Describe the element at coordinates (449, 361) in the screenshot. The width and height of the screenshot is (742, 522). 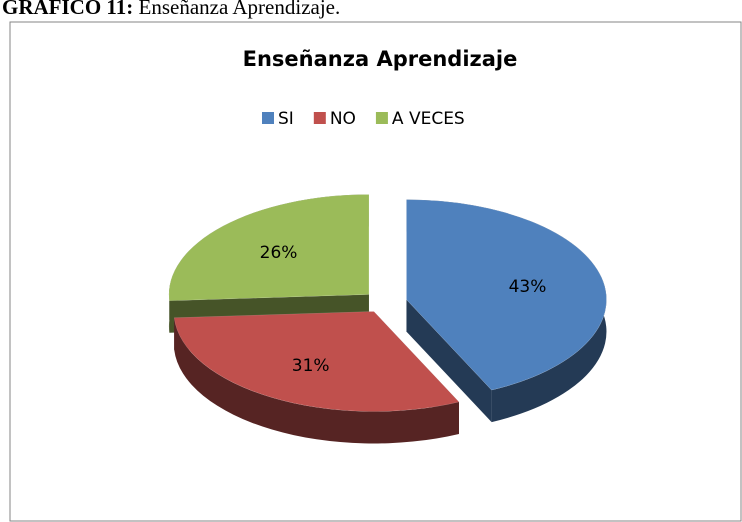
I see `slice-wall` at that location.